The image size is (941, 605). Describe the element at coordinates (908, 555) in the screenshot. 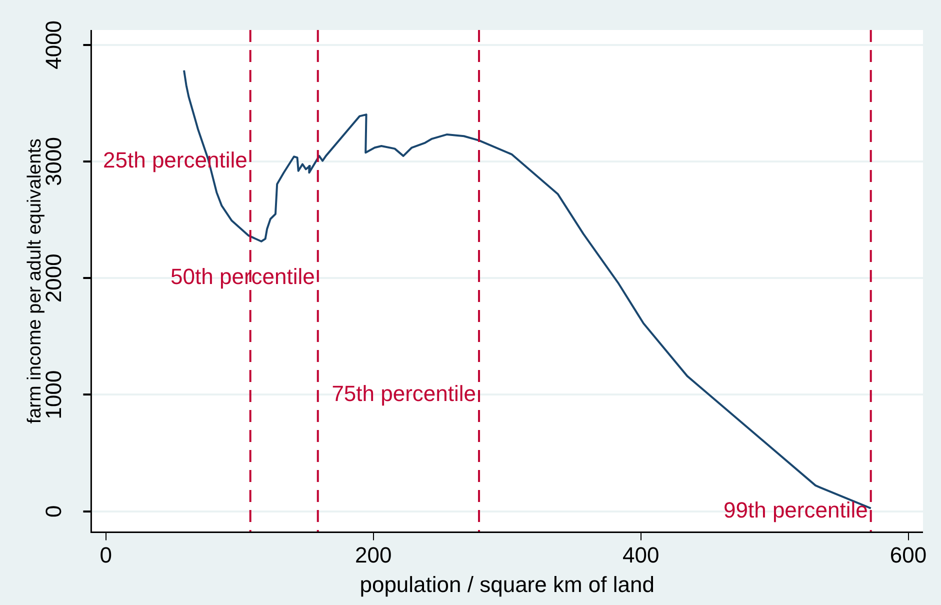

I see `x-tick-label: 600` at that location.